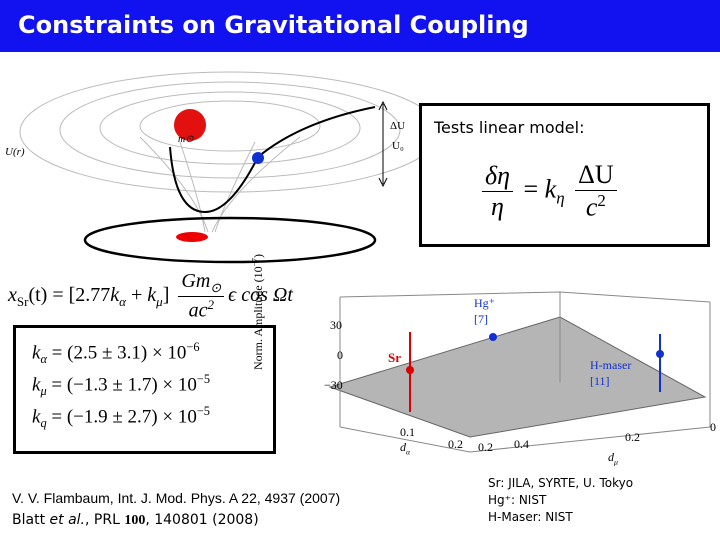 This screenshot has width=720, height=540. I want to click on arrowheads, so click(383, 144).